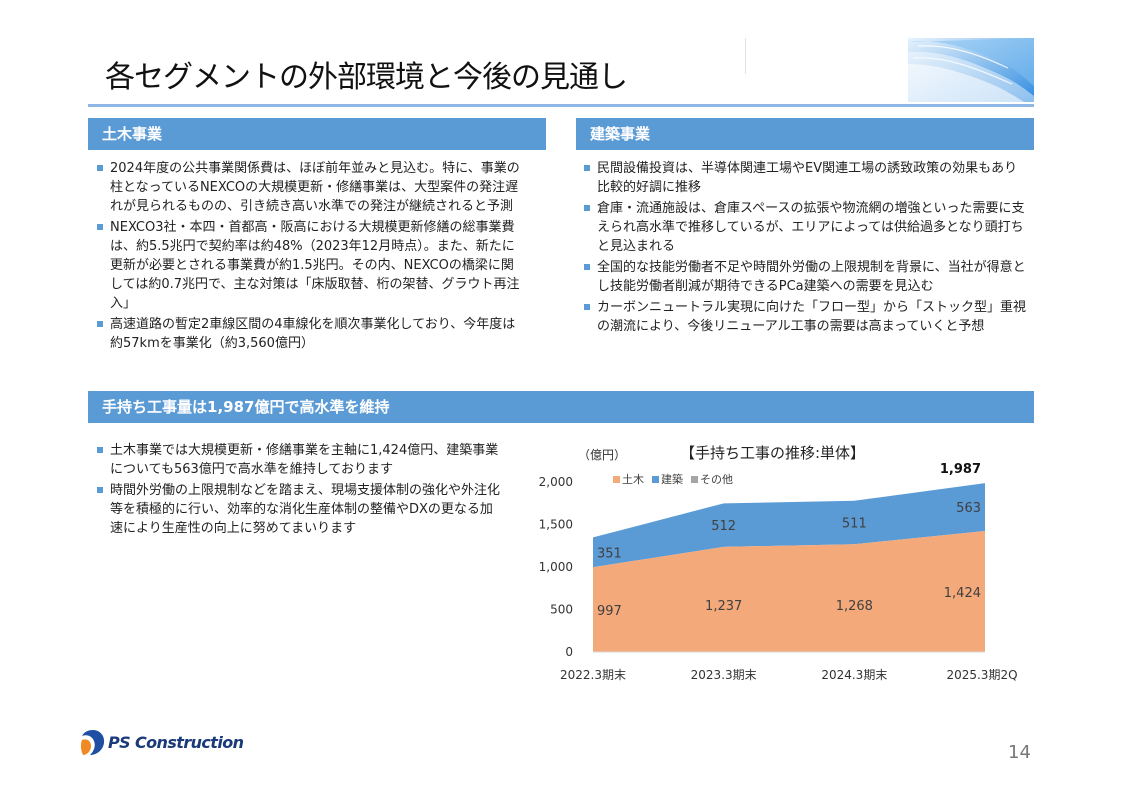 The height and width of the screenshot is (793, 1123). I want to click on x-tick-label: 2022.3期末, so click(593, 675).